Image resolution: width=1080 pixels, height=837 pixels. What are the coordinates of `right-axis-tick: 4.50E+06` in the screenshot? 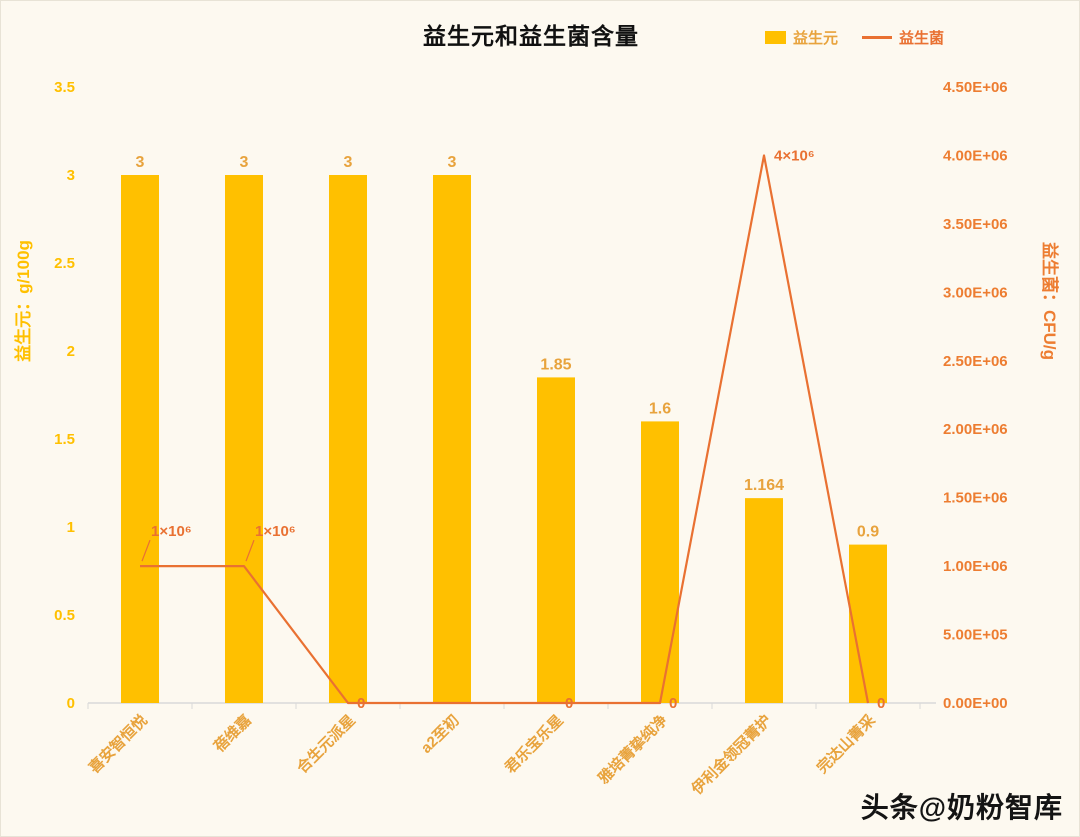 It's located at (975, 87).